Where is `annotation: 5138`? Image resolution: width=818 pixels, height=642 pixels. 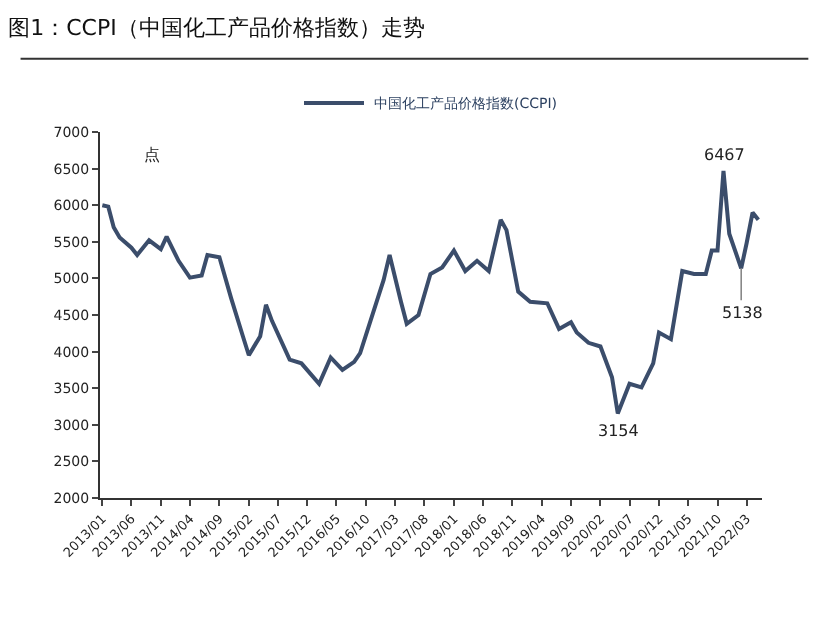
annotation: 5138 is located at coordinates (742, 313).